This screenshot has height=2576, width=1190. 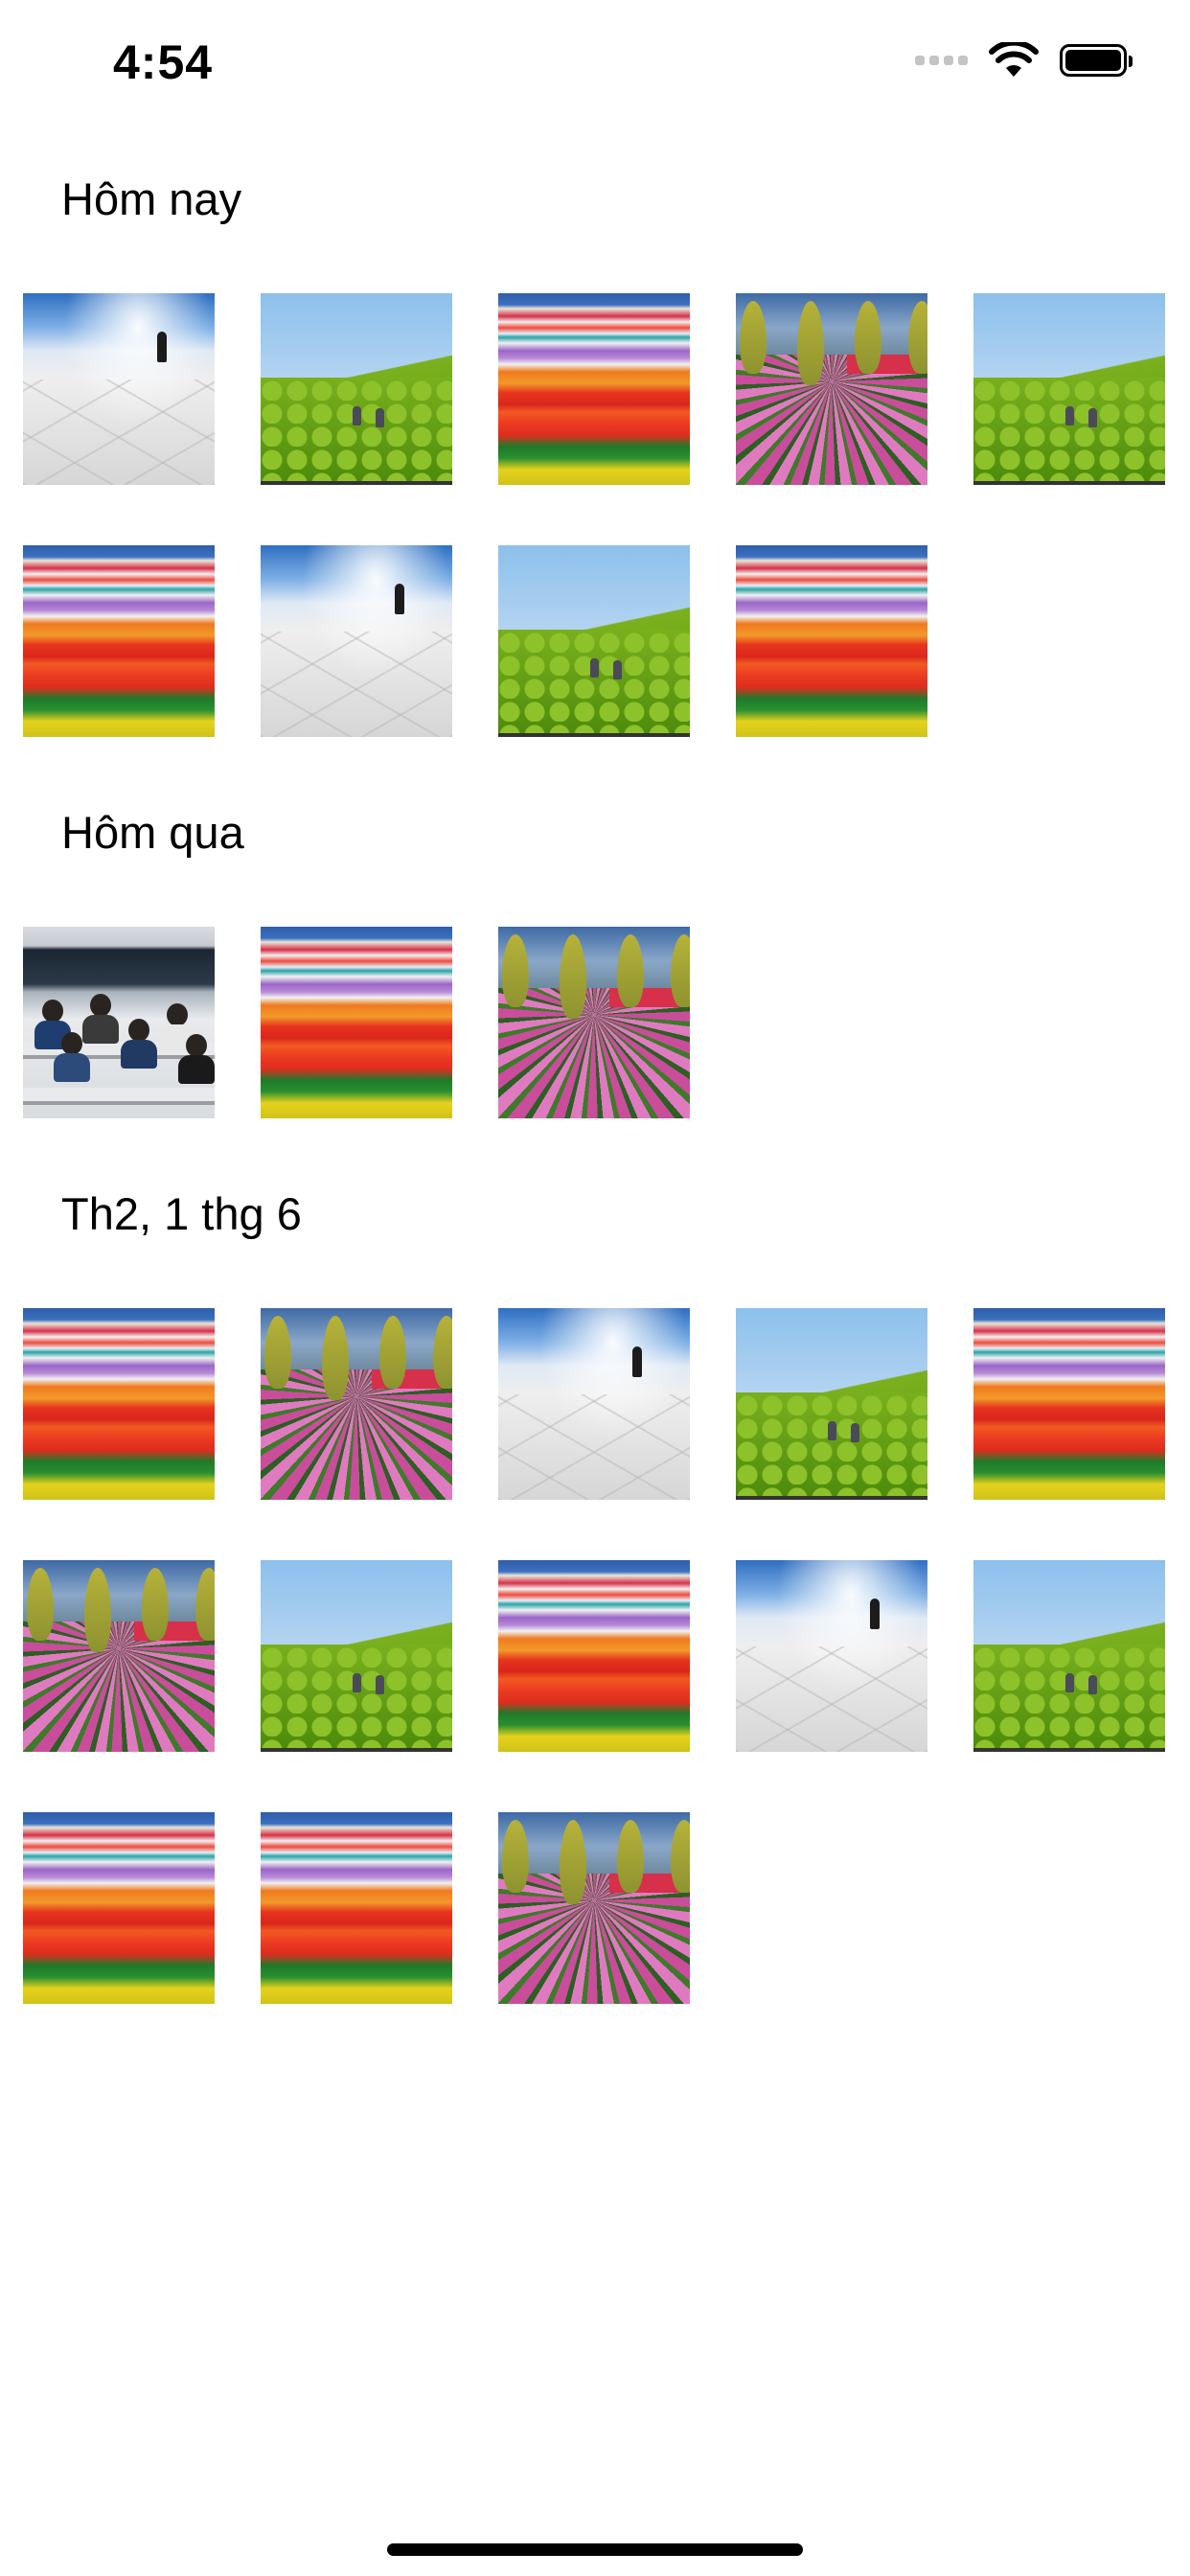 I want to click on signal-icon, so click(x=942, y=60).